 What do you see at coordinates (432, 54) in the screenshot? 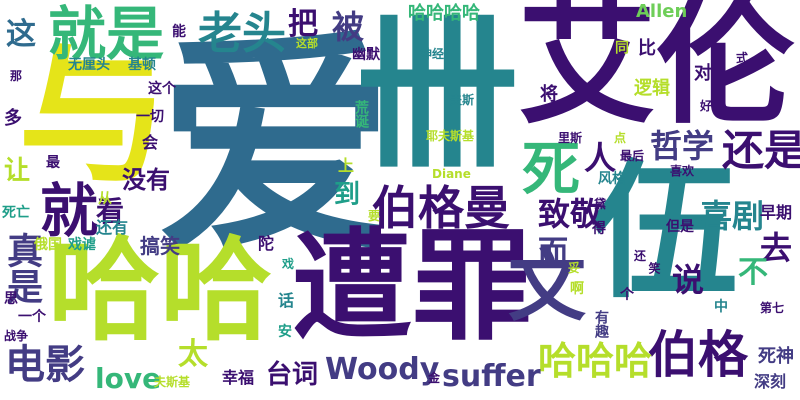
I see `word-shen-jing: 神经` at bounding box center [432, 54].